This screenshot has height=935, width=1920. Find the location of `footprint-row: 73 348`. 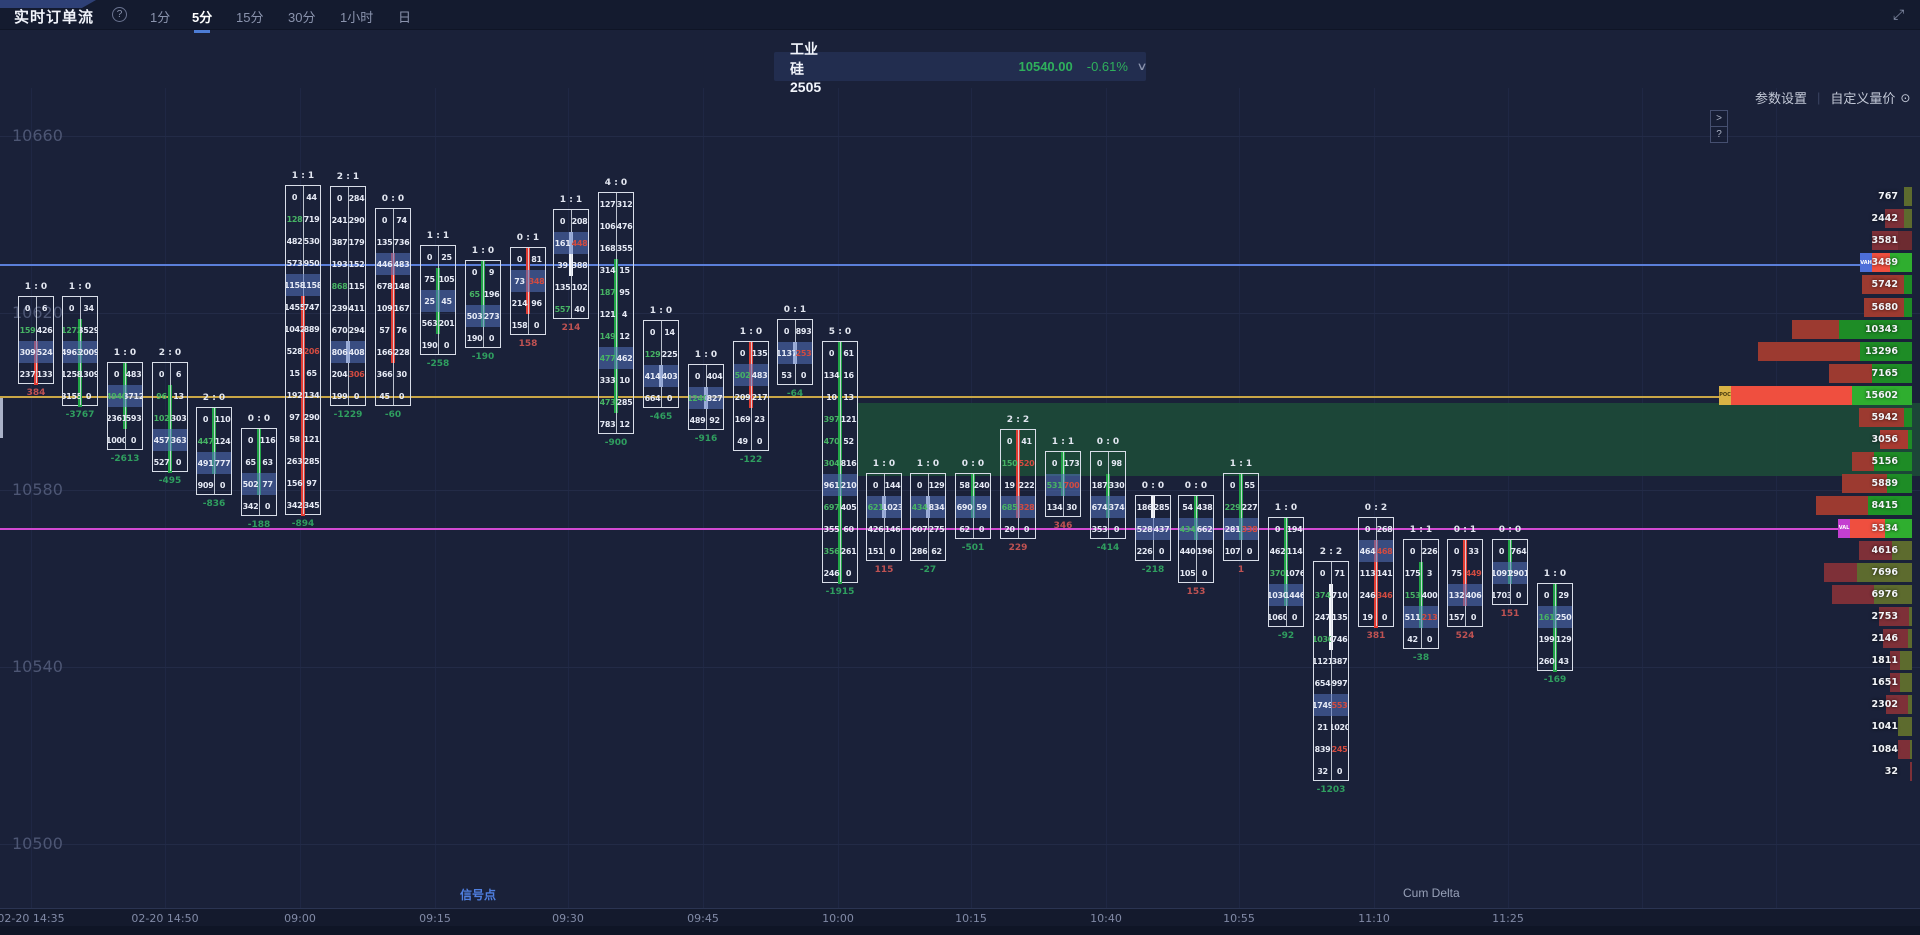

footprint-row: 73 348 is located at coordinates (528, 281).